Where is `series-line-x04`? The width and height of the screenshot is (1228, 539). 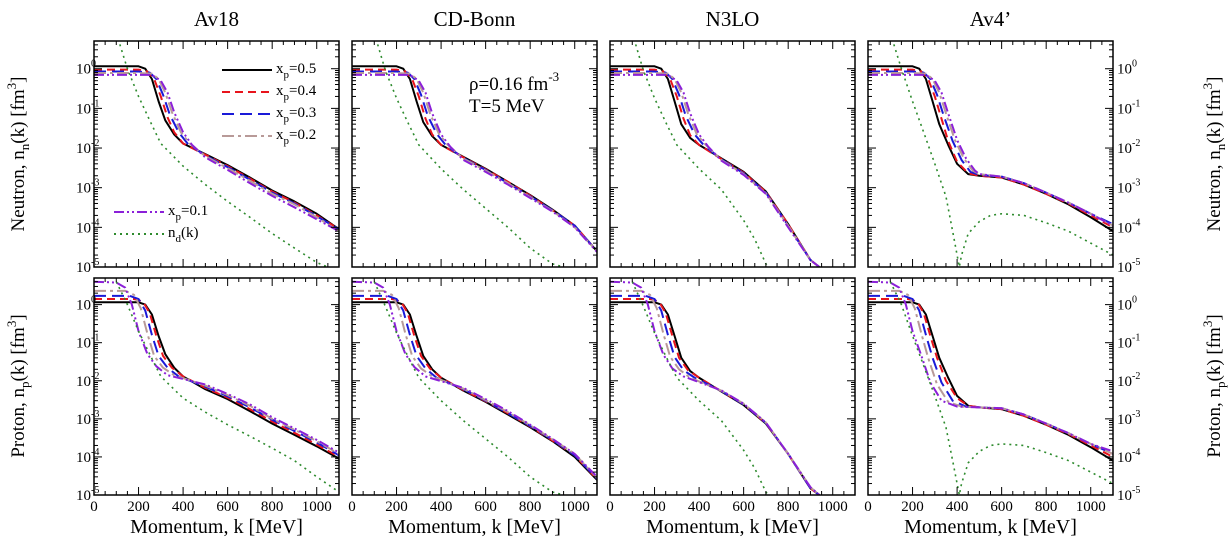
series-line-x04 is located at coordinates (474, 389).